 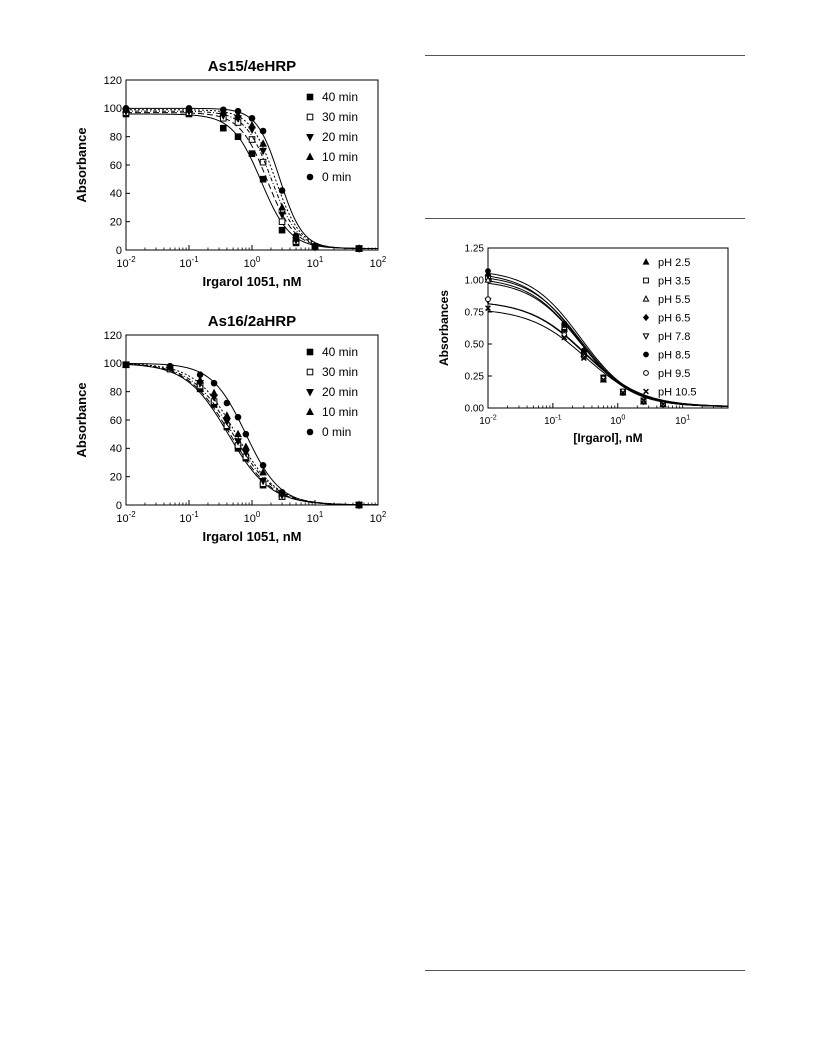 What do you see at coordinates (378, 262) in the screenshot?
I see `x-tick-label: 10²` at bounding box center [378, 262].